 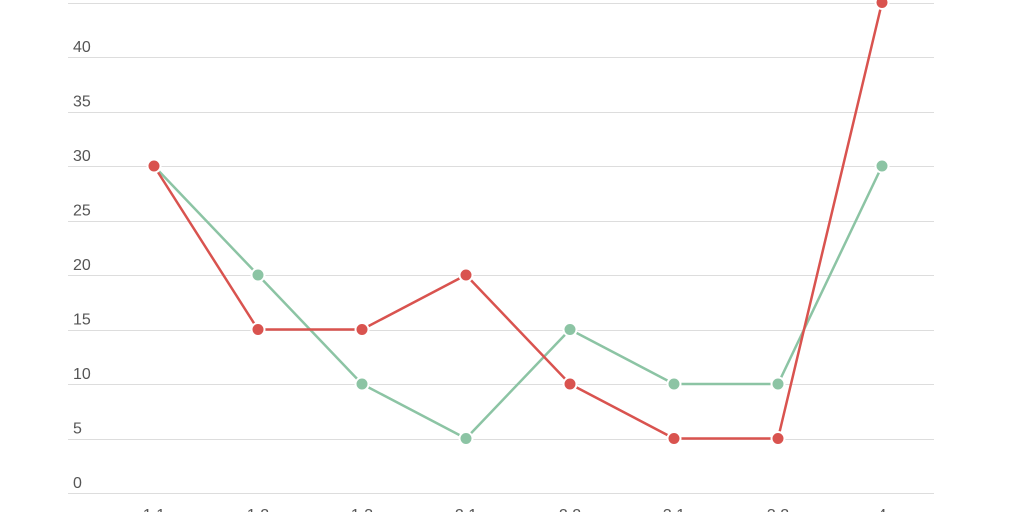 What do you see at coordinates (77, 429) in the screenshot?
I see `y-tick-label: 5` at bounding box center [77, 429].